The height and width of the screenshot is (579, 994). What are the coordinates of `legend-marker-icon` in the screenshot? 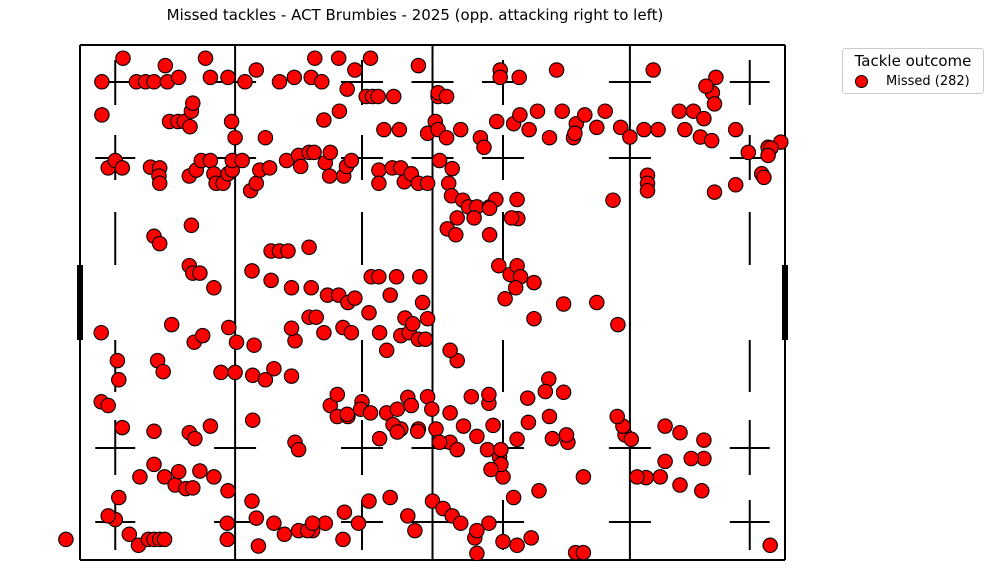 It's located at (861, 81).